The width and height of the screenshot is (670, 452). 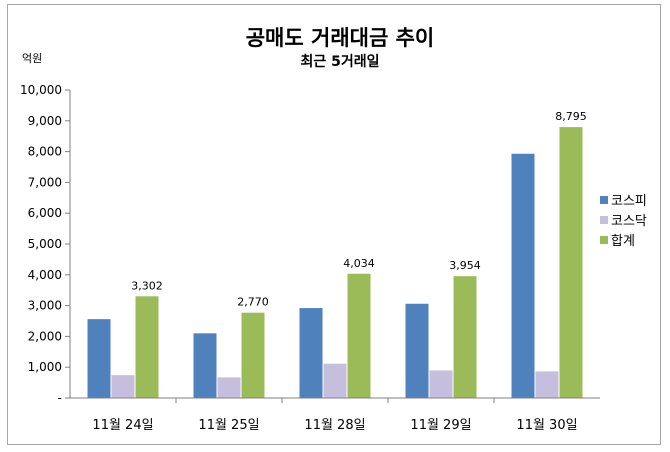 What do you see at coordinates (45, 306) in the screenshot?
I see `y-tick-label: 3,000` at bounding box center [45, 306].